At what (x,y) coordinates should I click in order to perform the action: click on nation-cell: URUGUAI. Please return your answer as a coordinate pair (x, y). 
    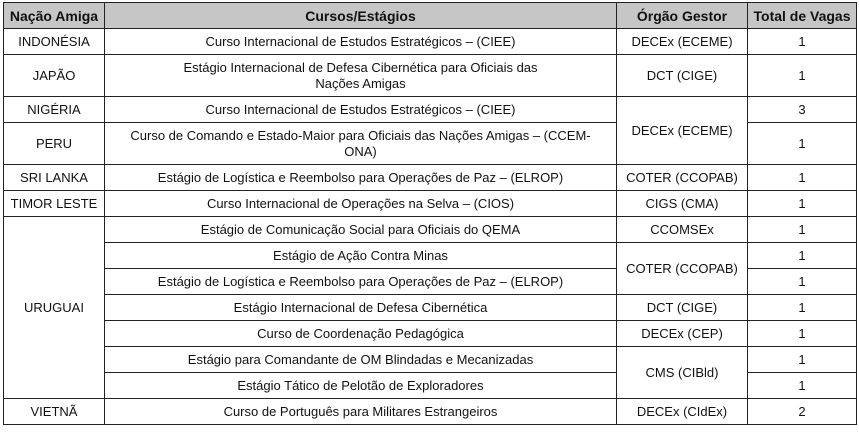
    Looking at the image, I should click on (54, 307).